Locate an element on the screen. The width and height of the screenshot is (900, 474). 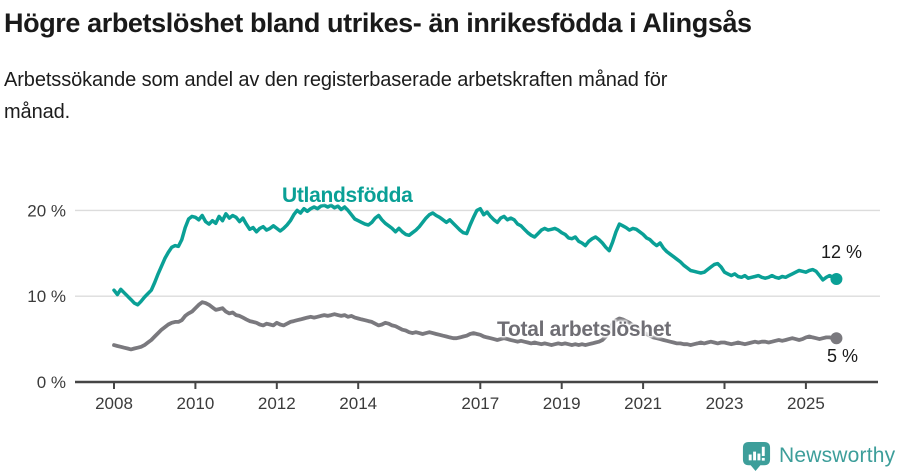
x-axis-label-2019: 2019 is located at coordinates (562, 403).